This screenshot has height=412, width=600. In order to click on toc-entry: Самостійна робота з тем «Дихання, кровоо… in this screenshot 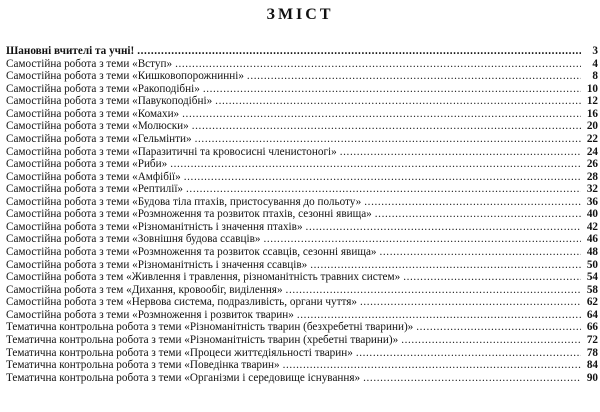, I will do `click(302, 290)`.